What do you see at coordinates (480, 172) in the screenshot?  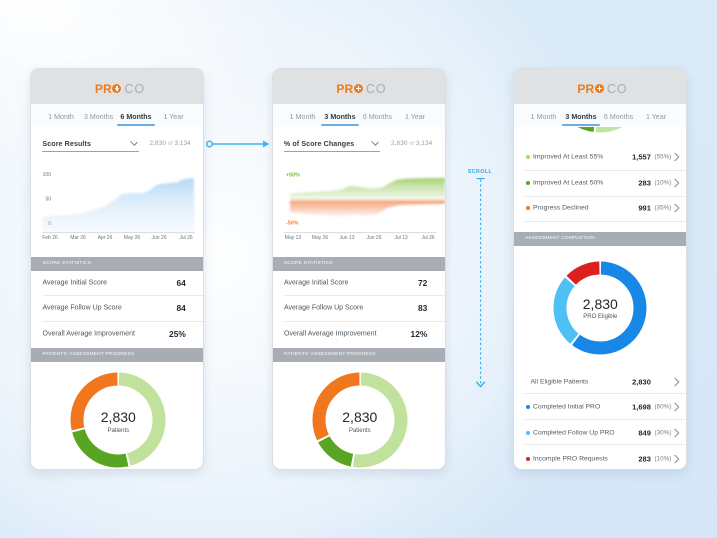 I see `svg-text: SCROLL` at bounding box center [480, 172].